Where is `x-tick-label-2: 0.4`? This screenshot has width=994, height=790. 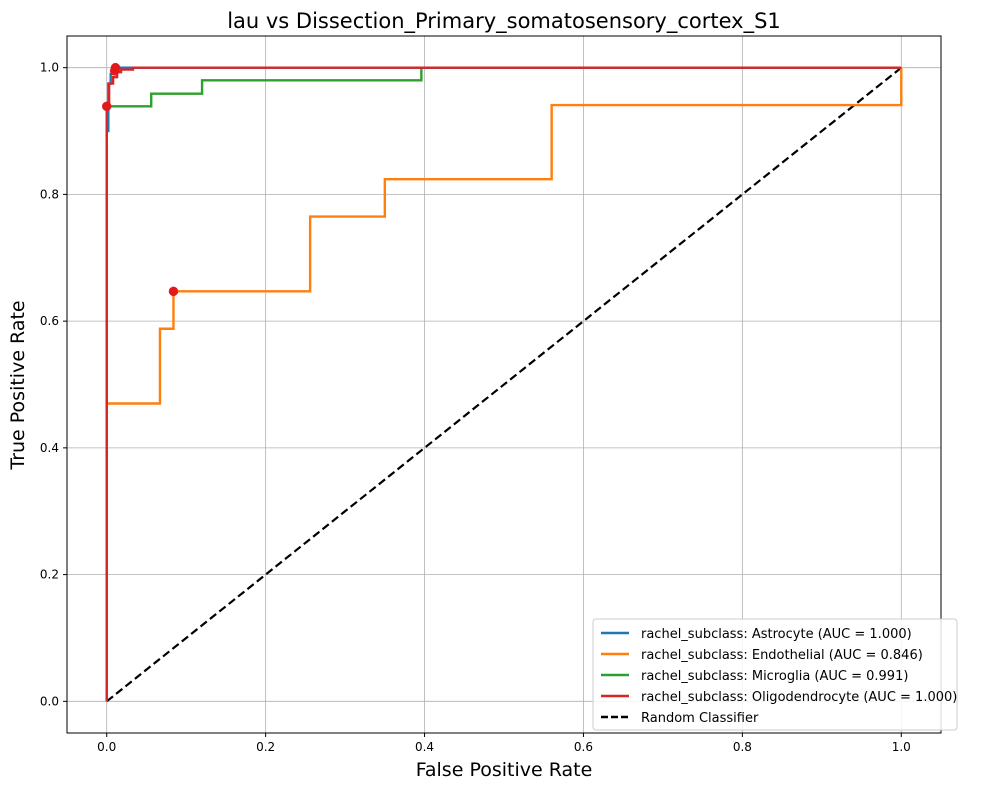
x-tick-label-2: 0.4 is located at coordinates (424, 747).